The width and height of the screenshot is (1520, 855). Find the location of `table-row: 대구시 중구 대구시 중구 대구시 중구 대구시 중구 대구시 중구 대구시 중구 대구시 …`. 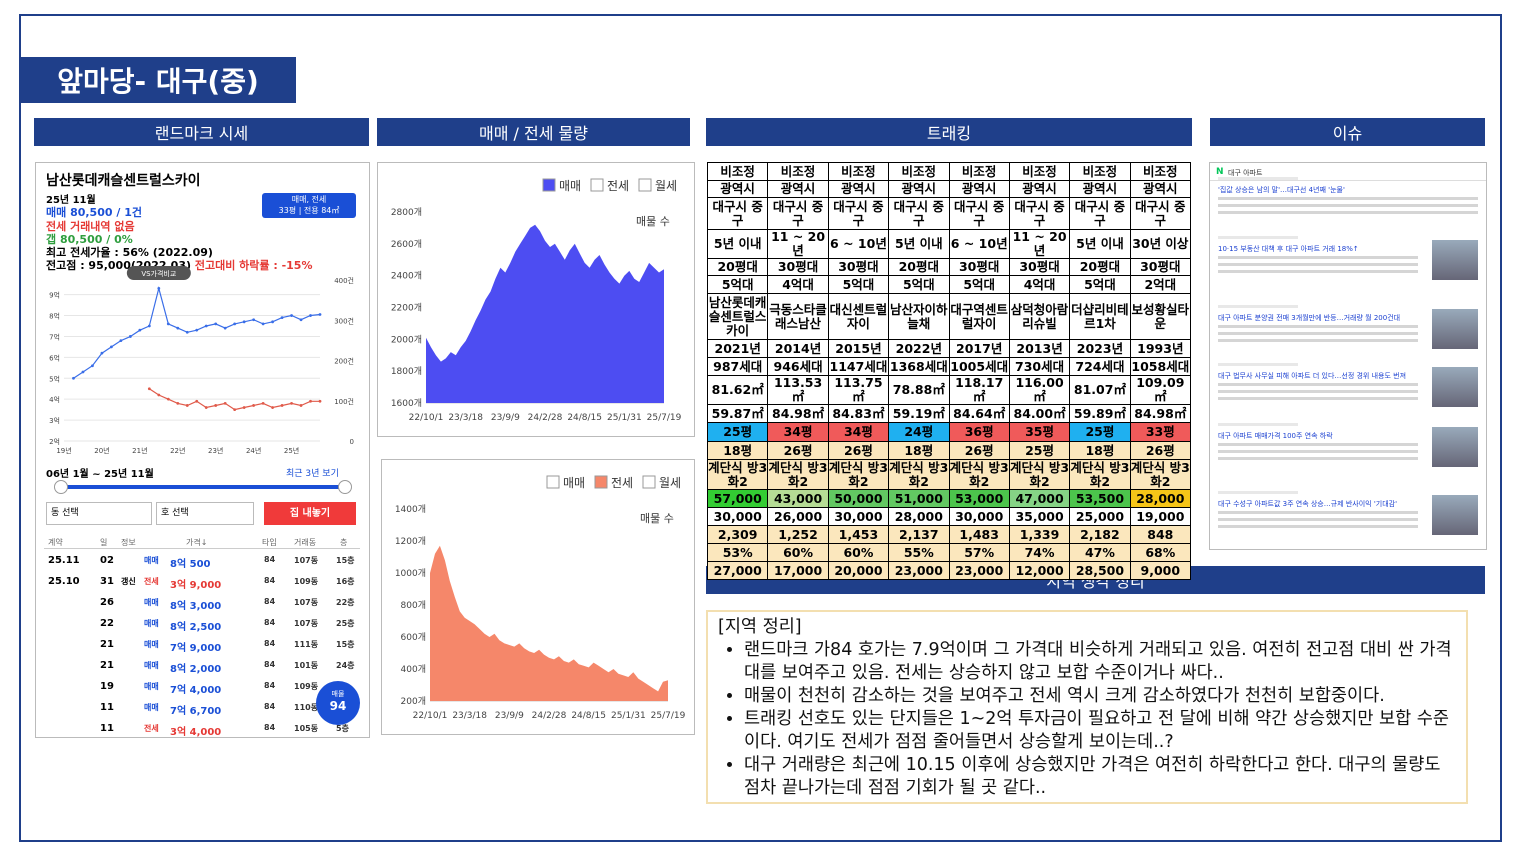

table-row: 대구시 중구 대구시 중구 대구시 중구 대구시 중구 대구시 중구 대구시 중구 대구시 … is located at coordinates (949, 213).